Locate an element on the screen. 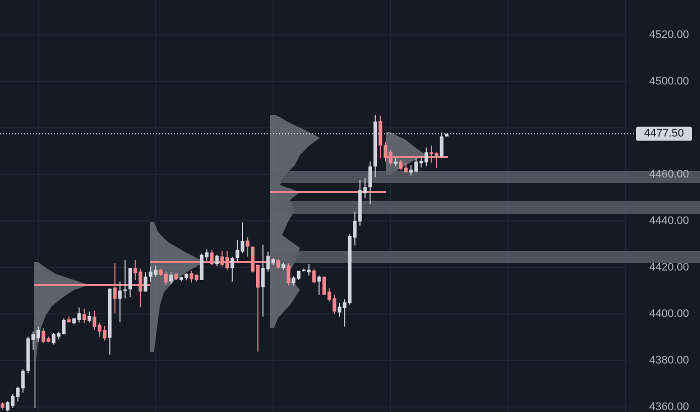  y-tick-label: 4420.00 is located at coordinates (669, 267).